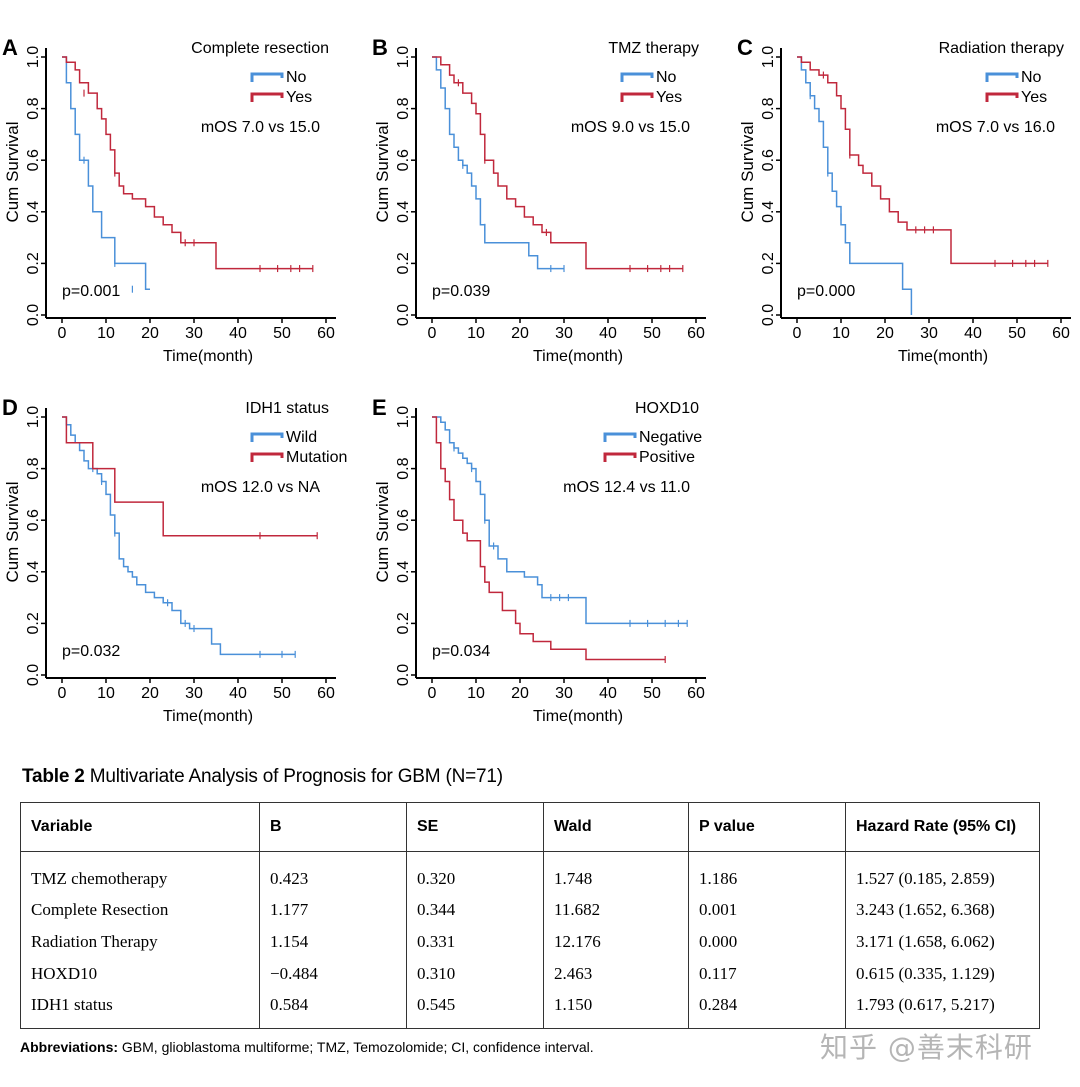  I want to click on table-cell: Complete Resection, so click(140, 910).